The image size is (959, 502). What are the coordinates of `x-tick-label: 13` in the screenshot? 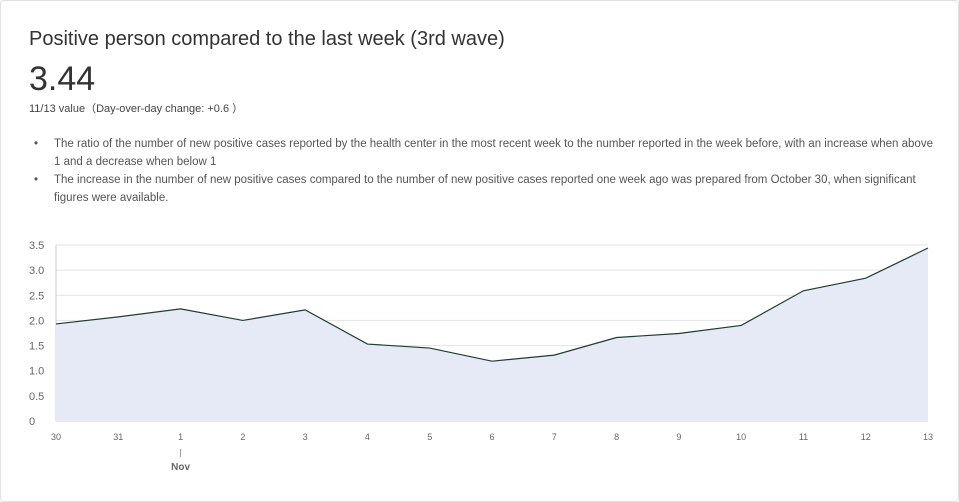 It's located at (928, 437).